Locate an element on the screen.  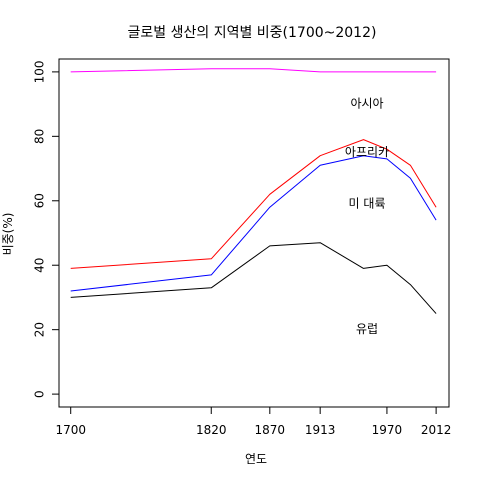
y-tick-label: 80 is located at coordinates (40, 136).